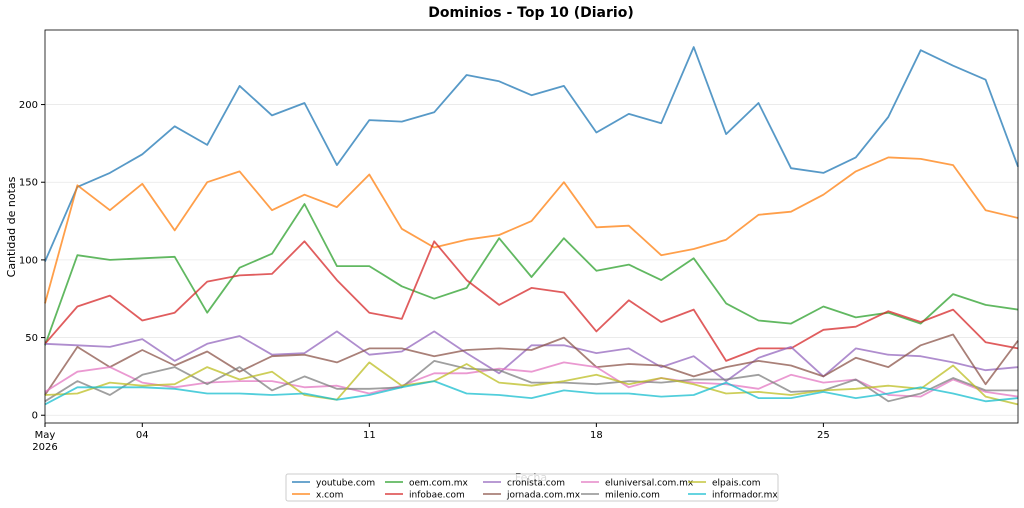 Image resolution: width=1024 pixels, height=508 pixels. Describe the element at coordinates (439, 484) in the screenshot. I see `legend-label: oem.com.mx` at that location.